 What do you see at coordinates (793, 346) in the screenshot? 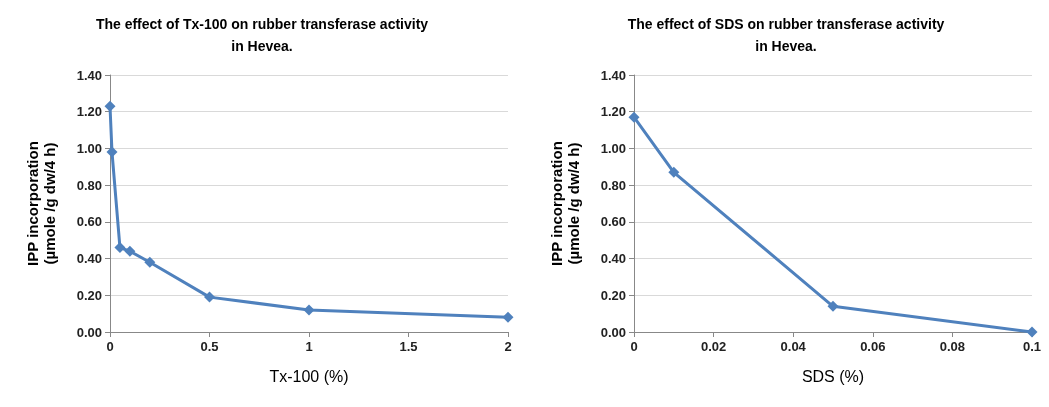
I see `x-tick-label: 0.04` at bounding box center [793, 346].